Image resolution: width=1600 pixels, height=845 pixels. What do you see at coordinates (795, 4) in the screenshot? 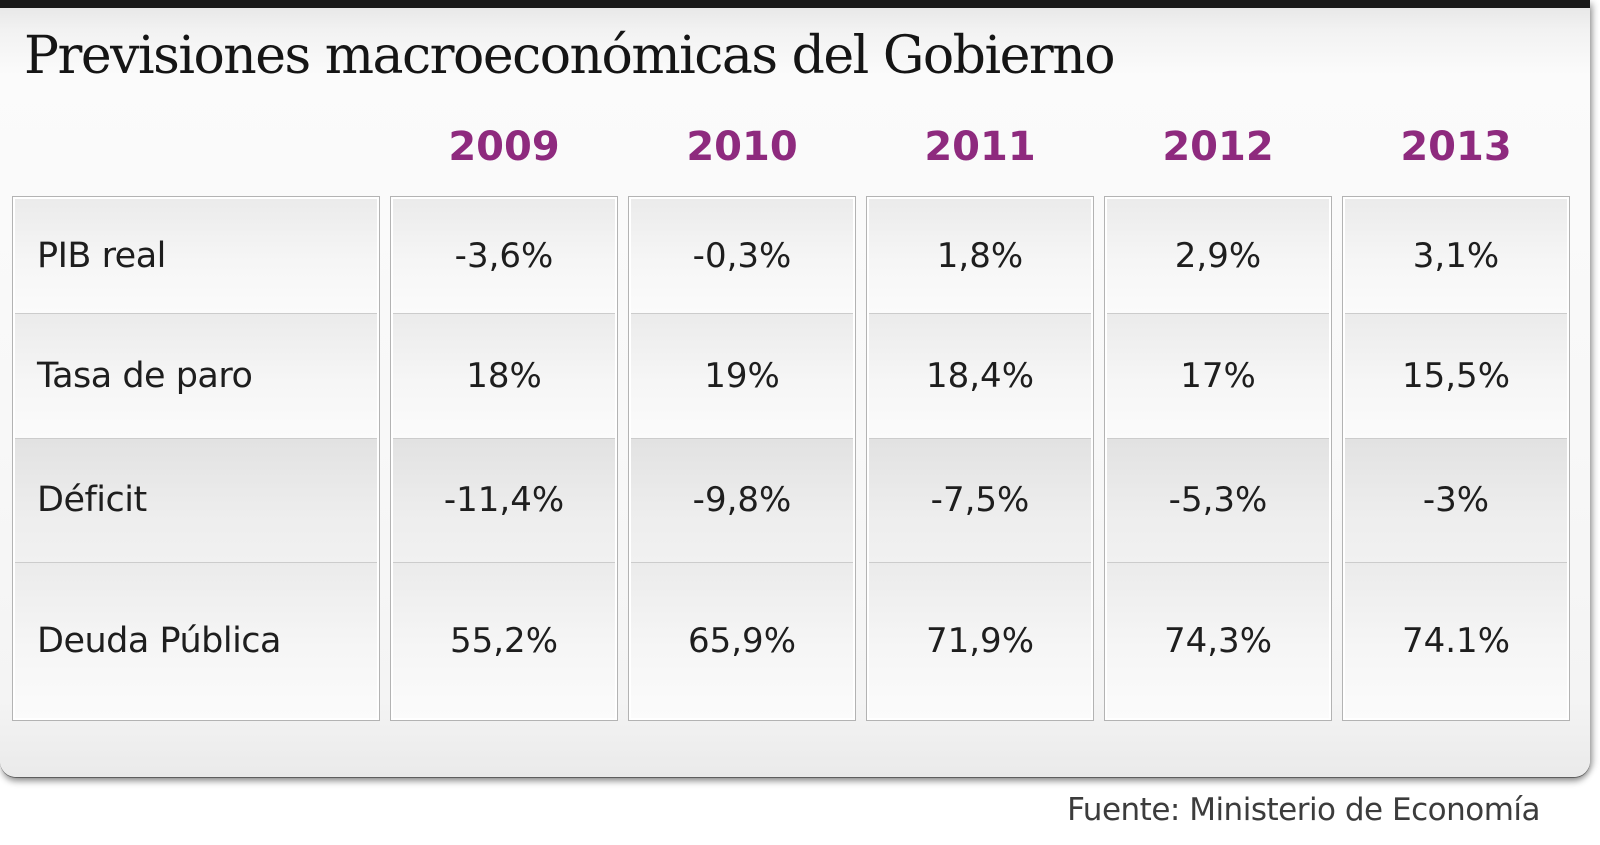
I see `top-accent-bar` at bounding box center [795, 4].